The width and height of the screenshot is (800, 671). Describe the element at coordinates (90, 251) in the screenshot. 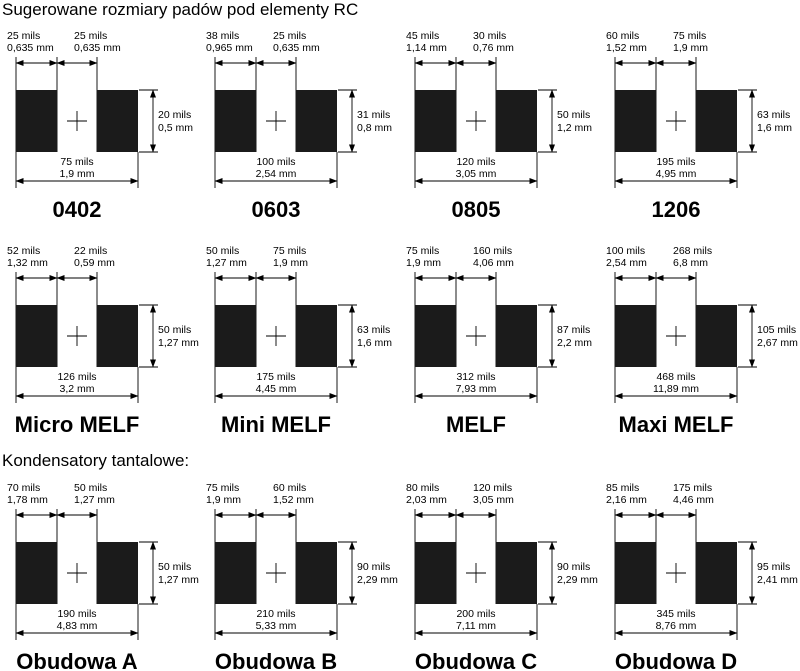

I see `gap-mils: 22 mils` at that location.